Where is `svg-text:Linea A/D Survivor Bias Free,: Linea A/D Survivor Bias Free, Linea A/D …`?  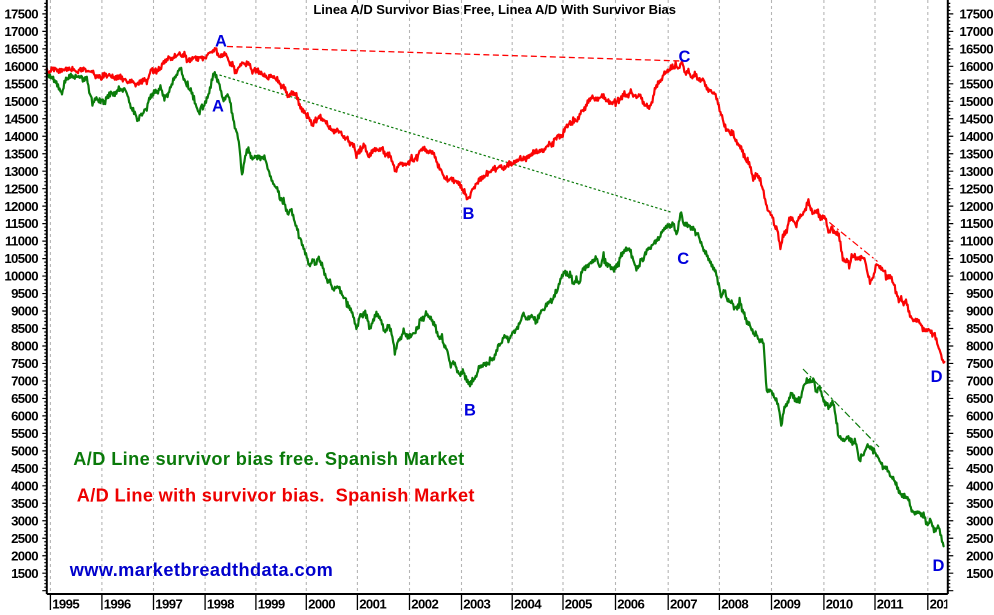 svg-text:Linea A/D Survivor Bias Free,: Linea A/D Survivor Bias Free, Linea A/D … is located at coordinates (494, 9).